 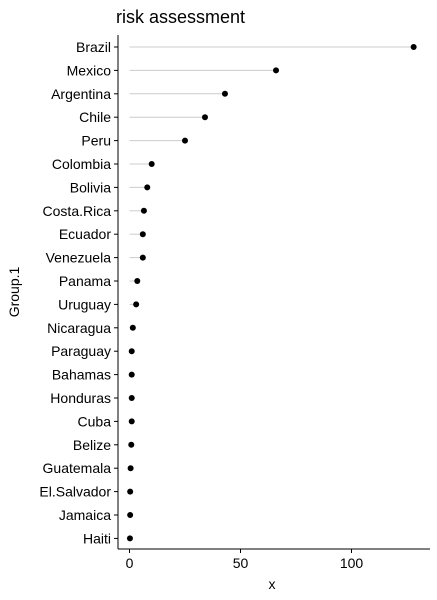 I want to click on y-tick-label-brazil: Brazil, so click(x=93, y=47).